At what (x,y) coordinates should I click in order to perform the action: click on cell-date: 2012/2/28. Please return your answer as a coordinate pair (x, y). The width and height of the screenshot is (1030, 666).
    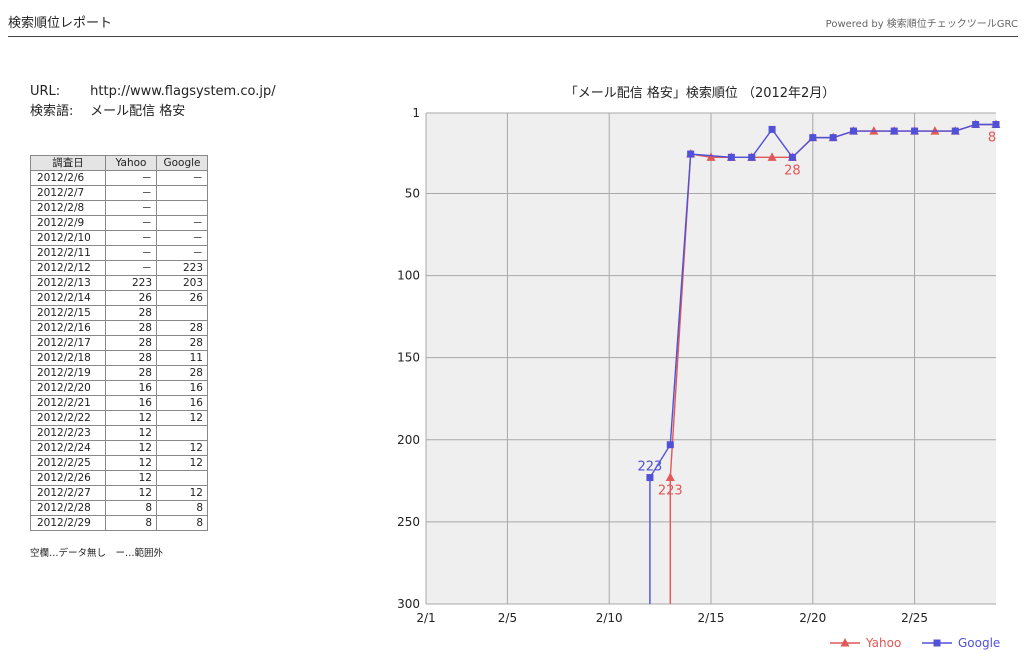
    Looking at the image, I should click on (68, 508).